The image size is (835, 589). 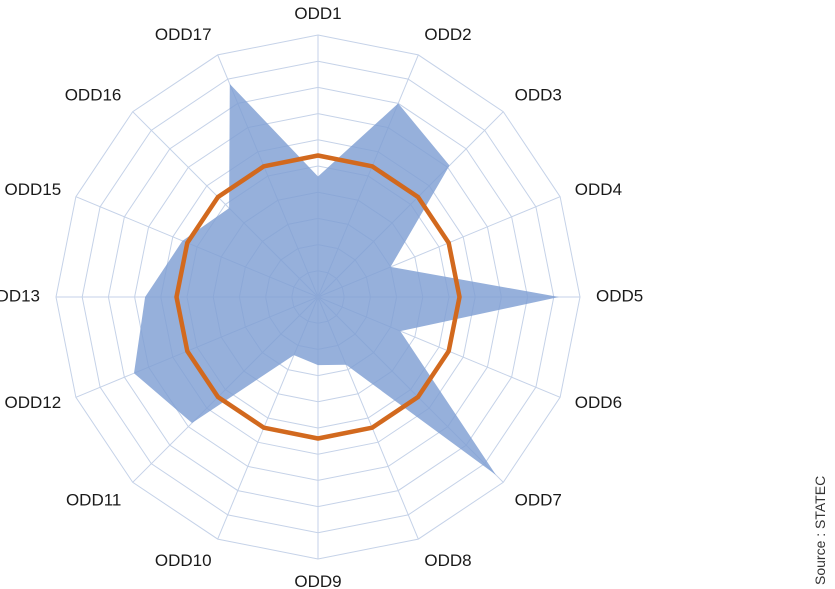 I want to click on axis-label-odd17: ODD17, so click(x=183, y=34).